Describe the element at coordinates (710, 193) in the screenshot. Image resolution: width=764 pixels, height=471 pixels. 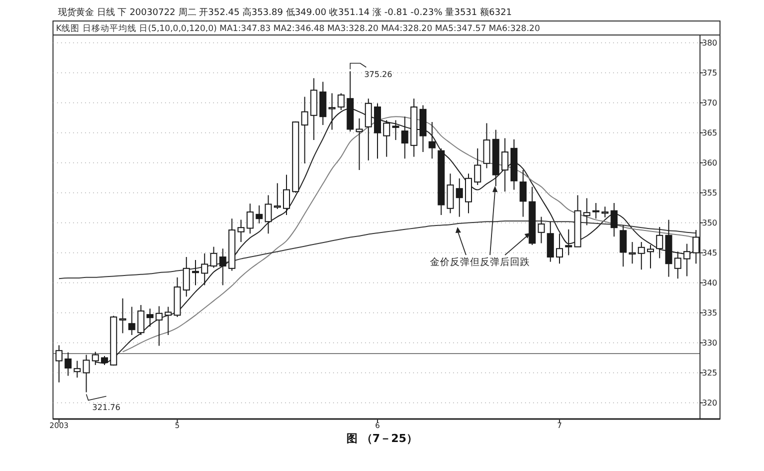
I see `y-tick-label: 355` at that location.